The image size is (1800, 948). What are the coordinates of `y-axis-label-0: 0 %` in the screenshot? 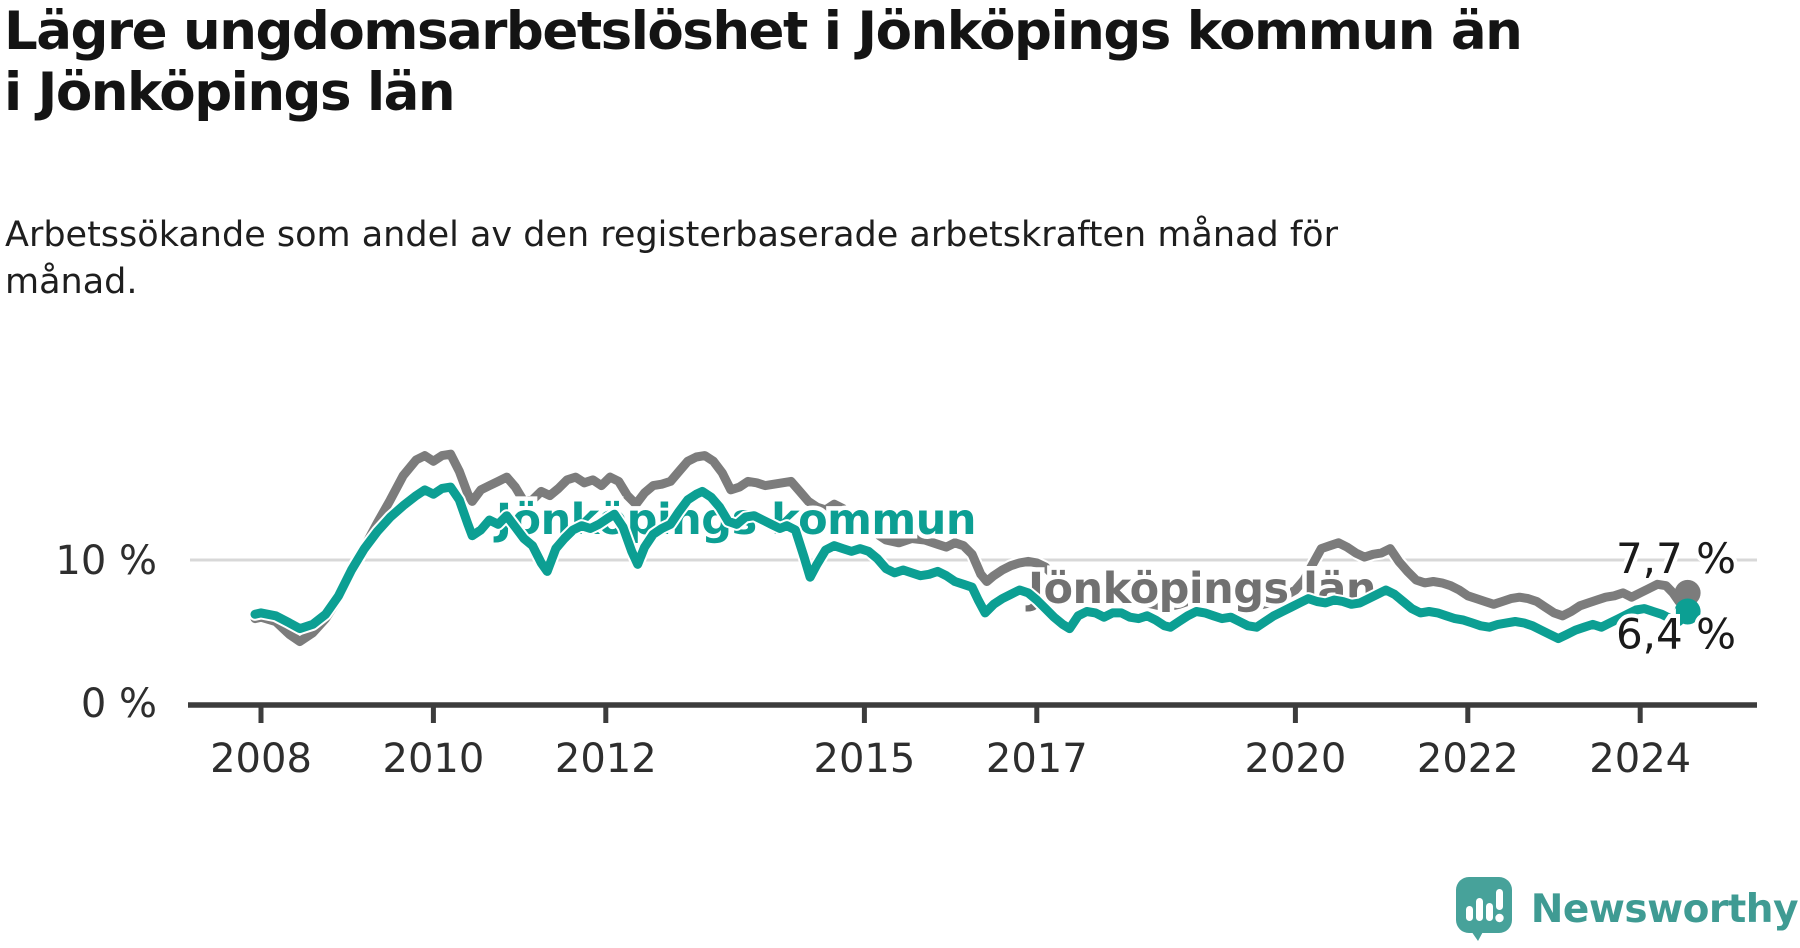 It's located at (119, 704).